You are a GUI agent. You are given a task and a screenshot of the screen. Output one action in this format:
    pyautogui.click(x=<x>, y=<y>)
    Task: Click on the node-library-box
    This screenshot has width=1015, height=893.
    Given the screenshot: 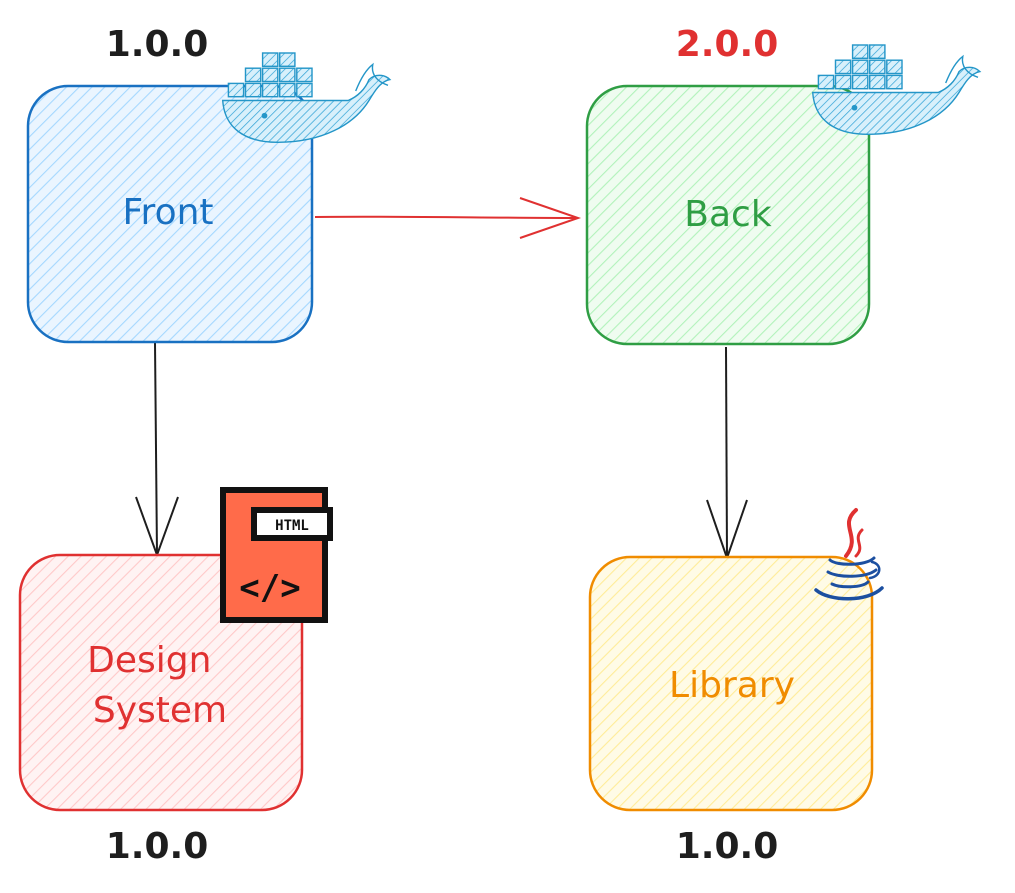 What is the action you would take?
    pyautogui.click(x=731, y=683)
    